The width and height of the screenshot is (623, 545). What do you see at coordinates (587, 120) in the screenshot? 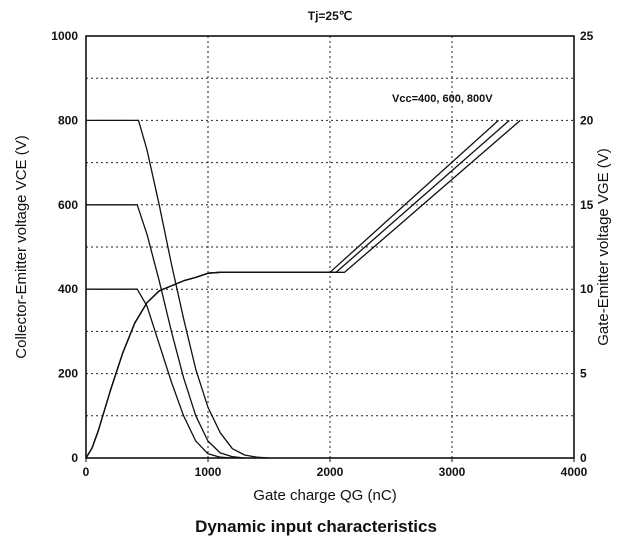
I see `y-right-tick-label: 20` at bounding box center [587, 120].